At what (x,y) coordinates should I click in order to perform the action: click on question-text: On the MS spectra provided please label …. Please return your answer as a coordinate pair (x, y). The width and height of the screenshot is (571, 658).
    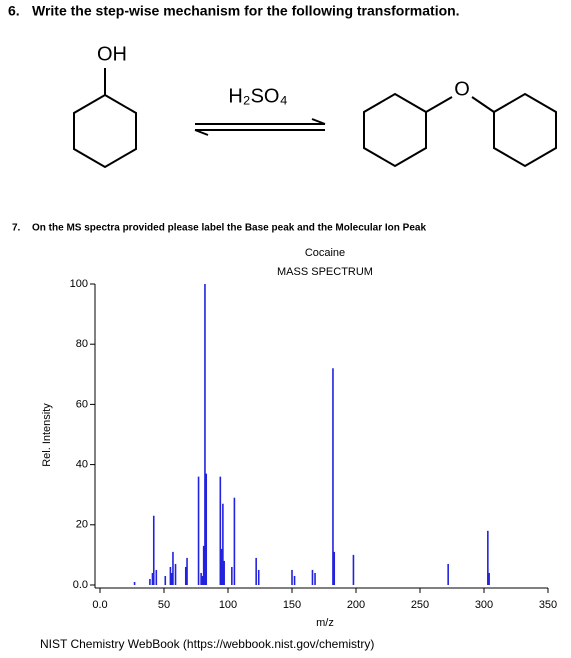
    Looking at the image, I should click on (229, 228).